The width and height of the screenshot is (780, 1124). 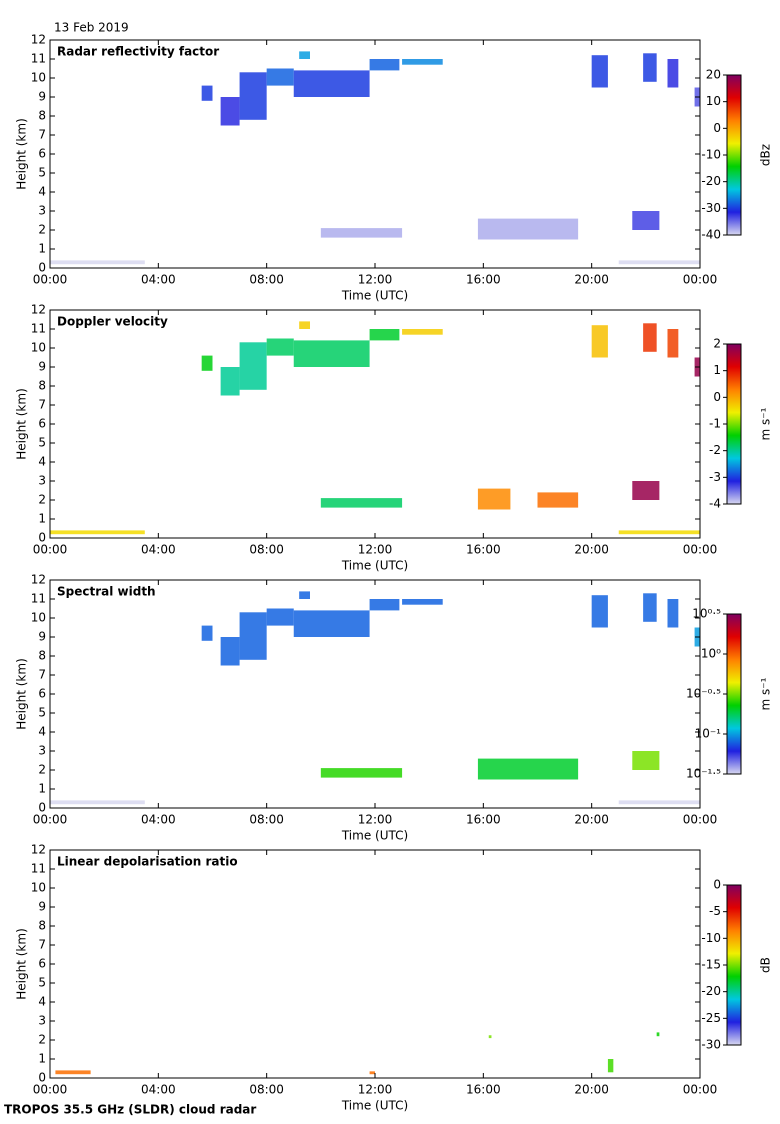 I want to click on date-label: 13 Feb 2019, so click(x=91, y=28).